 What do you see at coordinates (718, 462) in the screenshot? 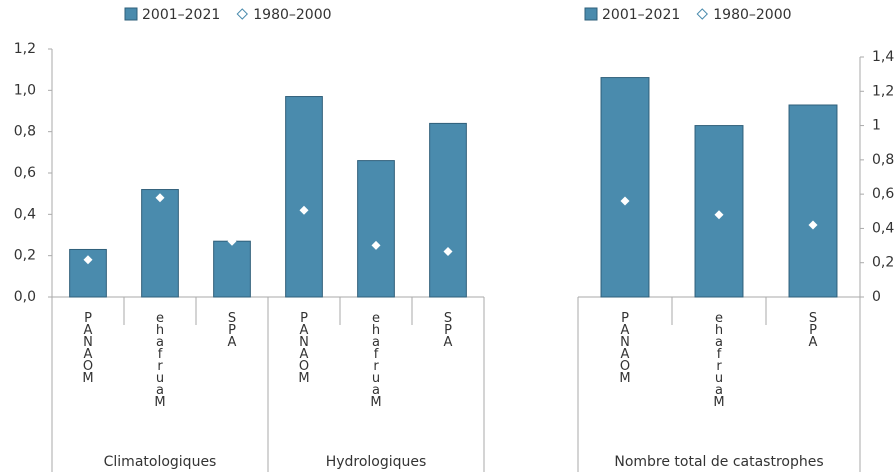
I see `group-label: Nombre total de catastrophes` at bounding box center [718, 462].